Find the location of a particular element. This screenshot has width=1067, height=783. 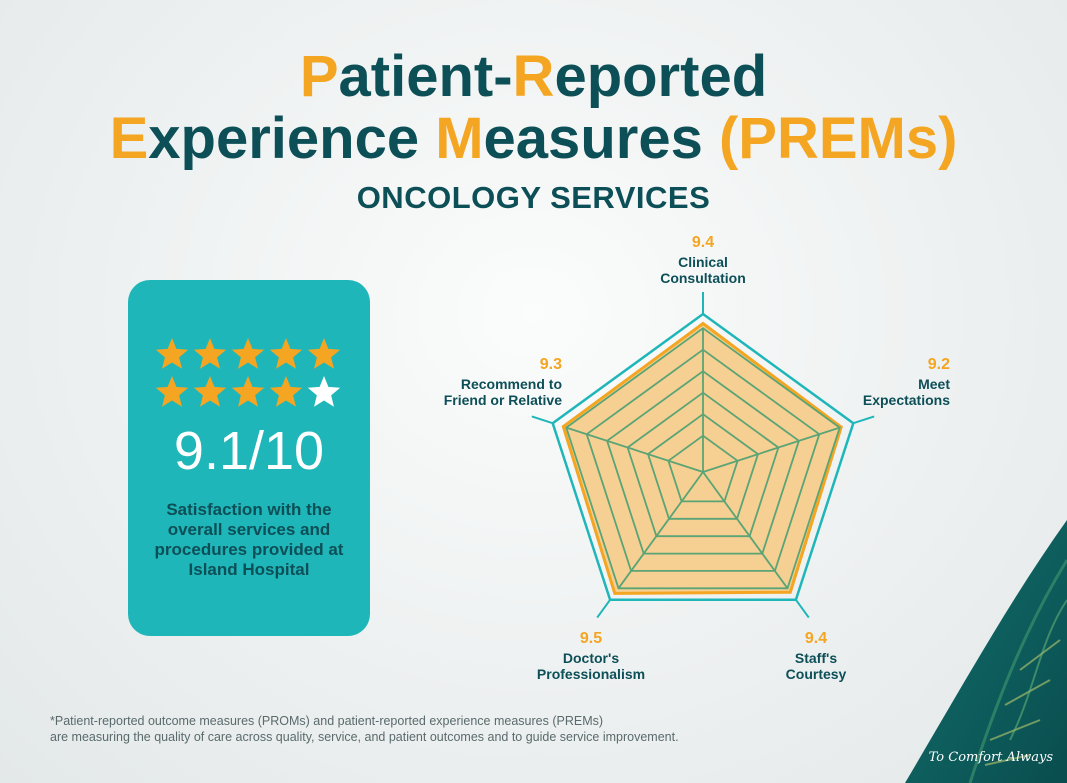

star-empty-icon is located at coordinates (324, 391).